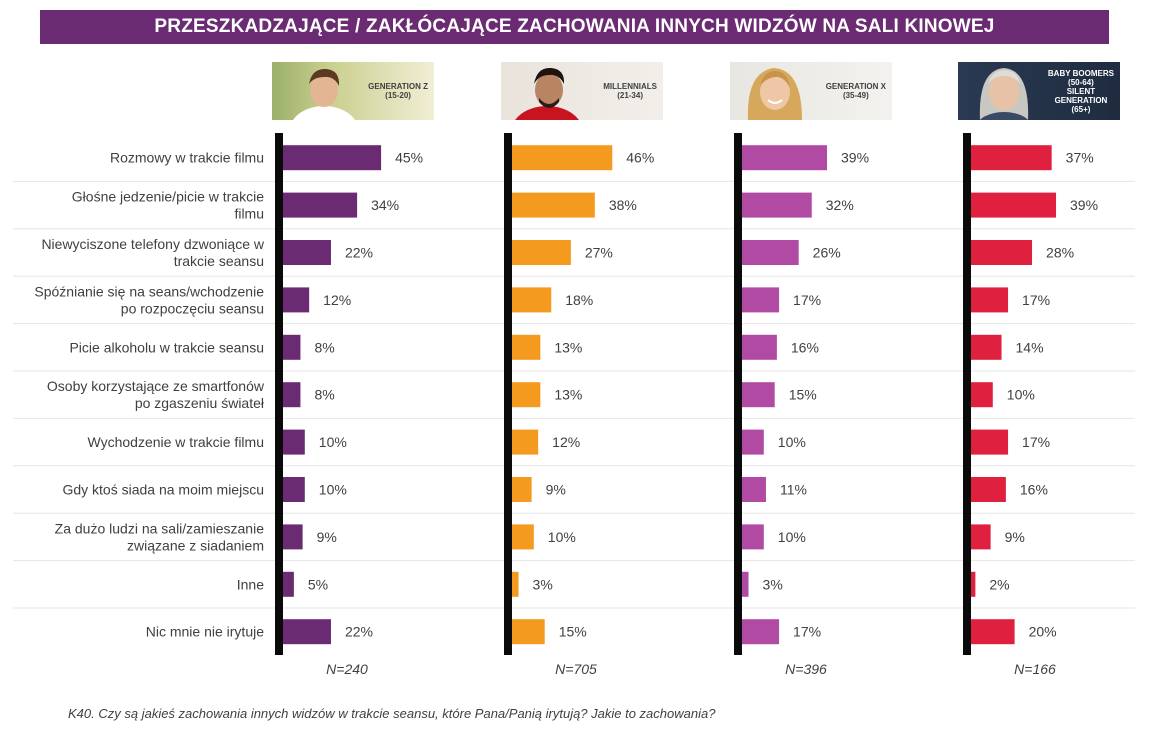 The height and width of the screenshot is (729, 1150). Describe the element at coordinates (774, 94) in the screenshot. I see `woman-photo-icon` at that location.